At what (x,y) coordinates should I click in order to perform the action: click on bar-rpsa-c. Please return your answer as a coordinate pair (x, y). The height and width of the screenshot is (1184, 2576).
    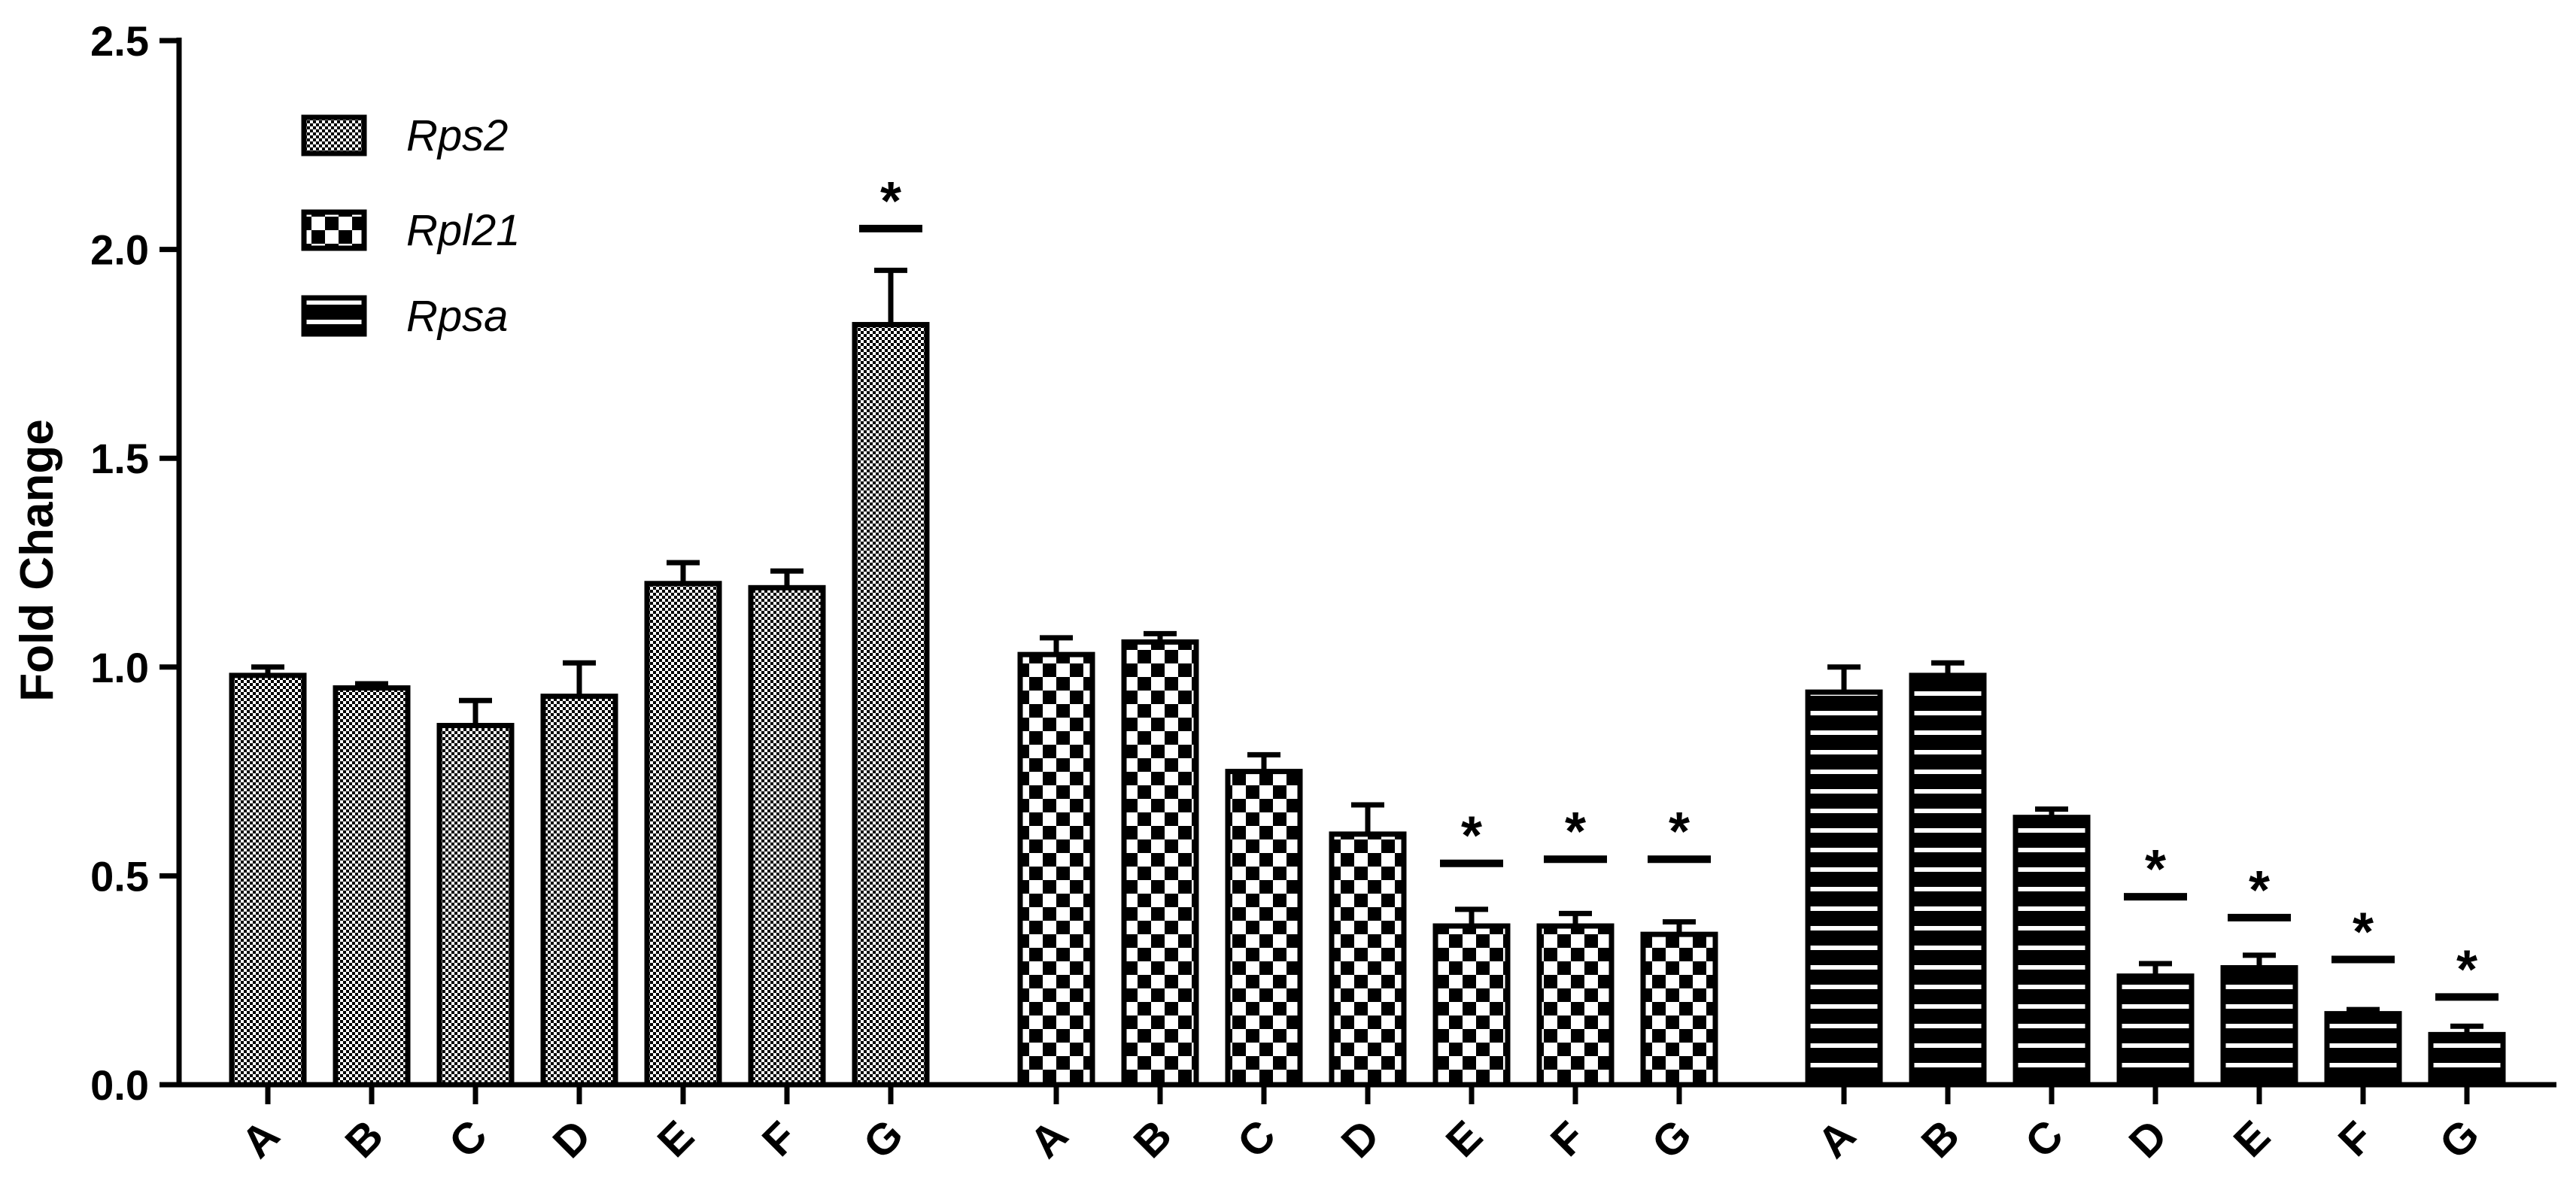
    Looking at the image, I should click on (2051, 952).